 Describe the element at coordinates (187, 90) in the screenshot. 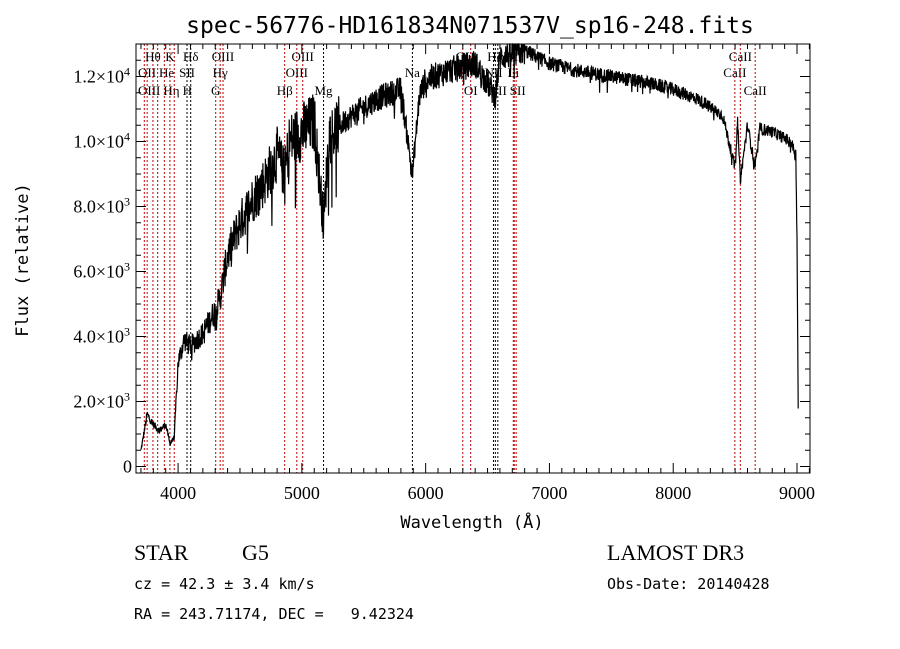

I see `line-label: H` at that location.